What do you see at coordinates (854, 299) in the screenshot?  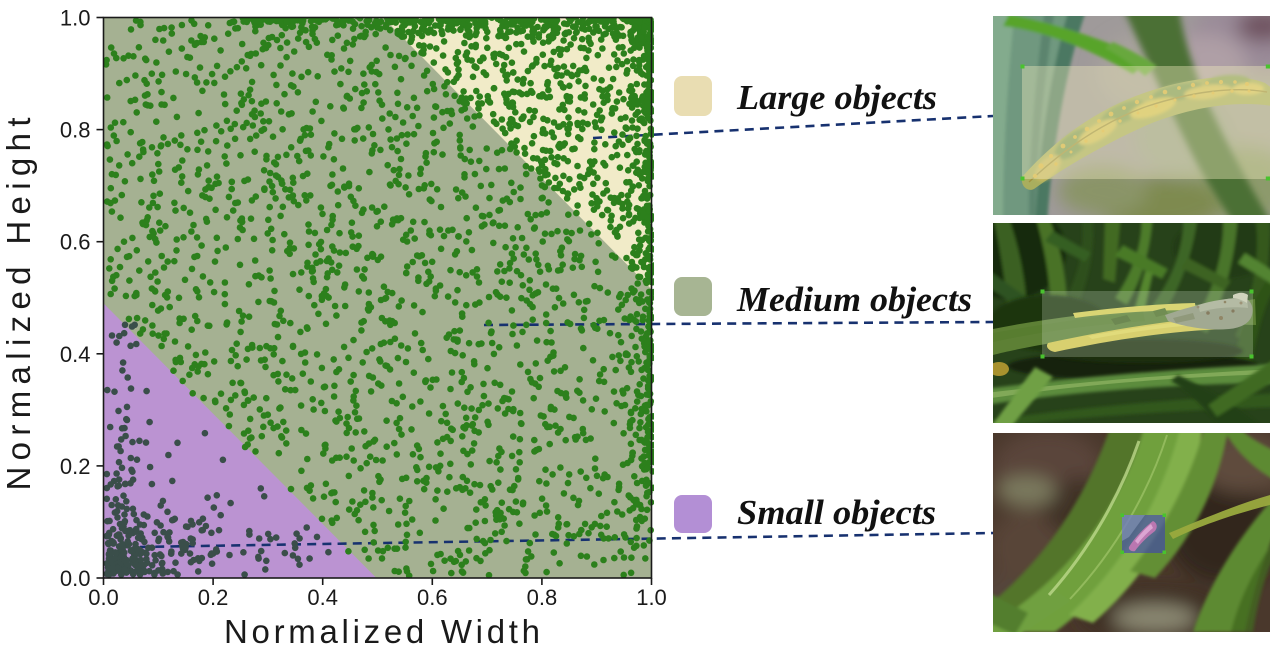 I see `svg-text: Medium objects` at bounding box center [854, 299].